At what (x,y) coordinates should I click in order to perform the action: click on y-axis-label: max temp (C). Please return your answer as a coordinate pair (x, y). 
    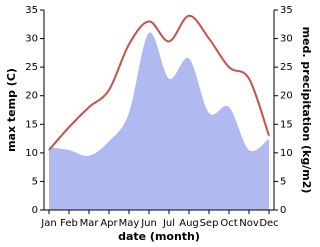
    Looking at the image, I should click on (11, 110).